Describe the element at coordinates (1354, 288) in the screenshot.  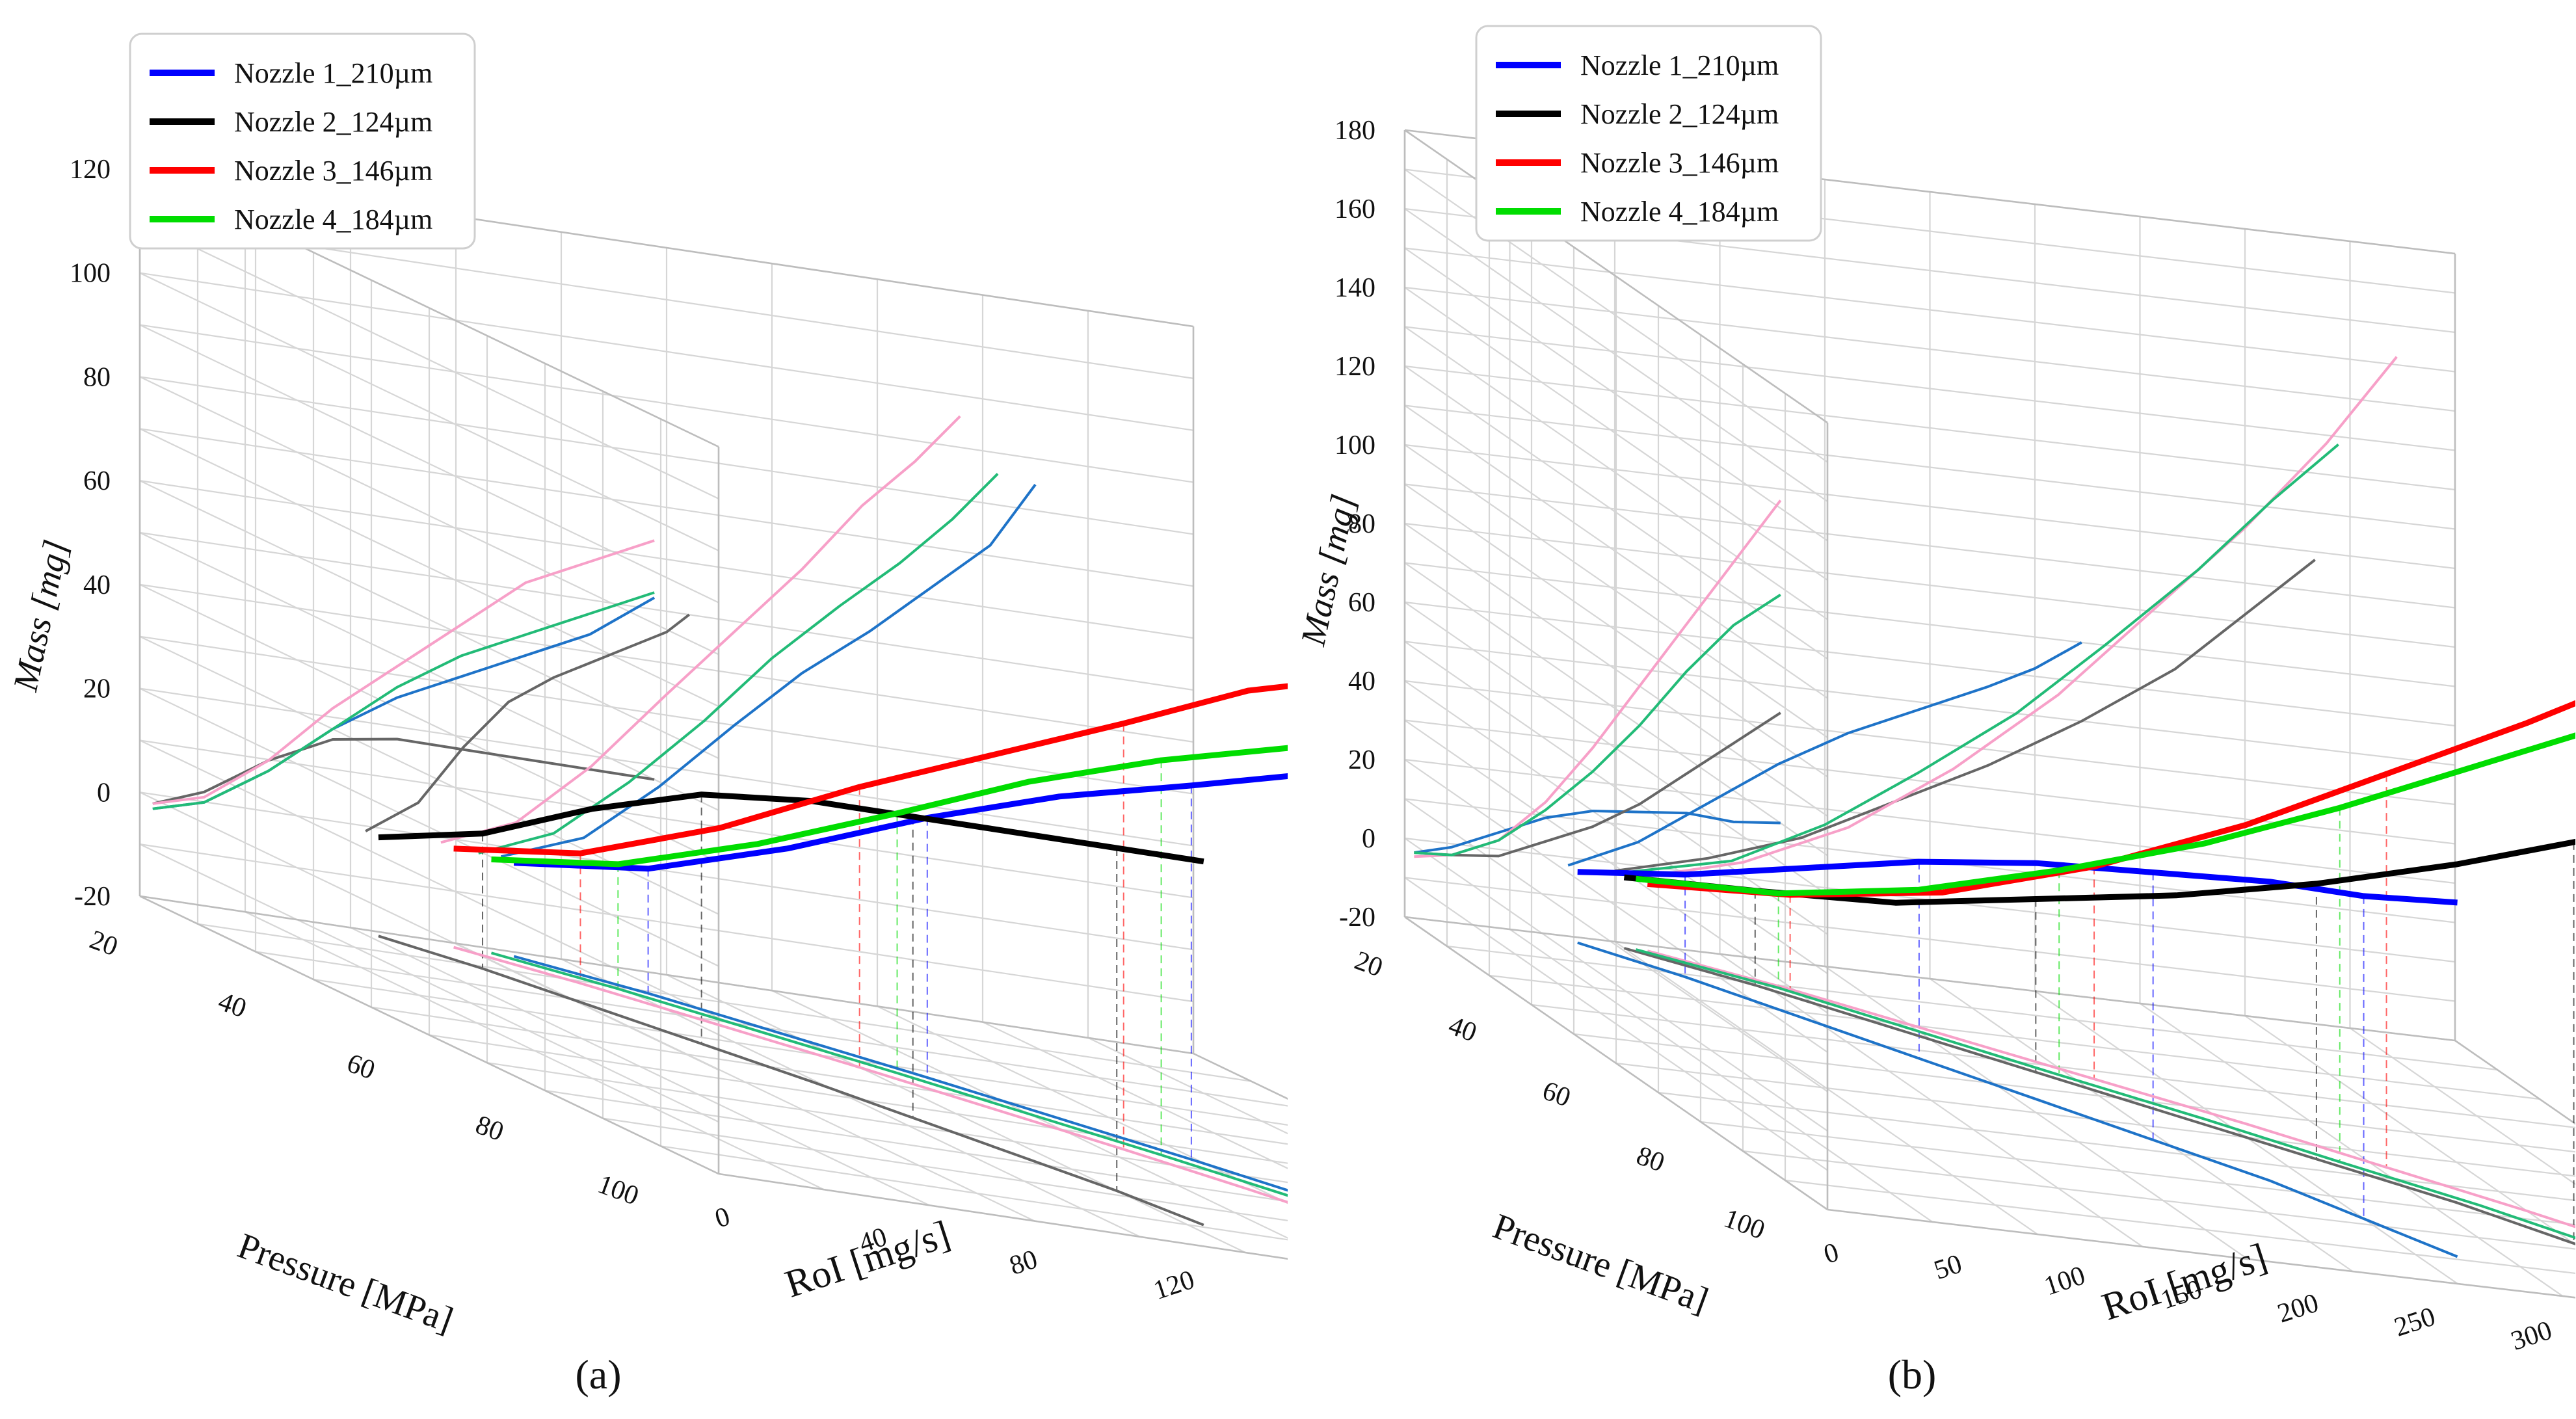
I see `panel-b-z-tick-label: 140` at that location.